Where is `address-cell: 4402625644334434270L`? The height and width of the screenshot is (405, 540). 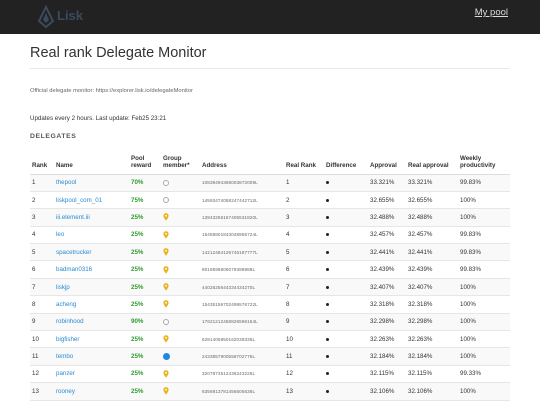 address-cell: 4402625644334434270L is located at coordinates (242, 286).